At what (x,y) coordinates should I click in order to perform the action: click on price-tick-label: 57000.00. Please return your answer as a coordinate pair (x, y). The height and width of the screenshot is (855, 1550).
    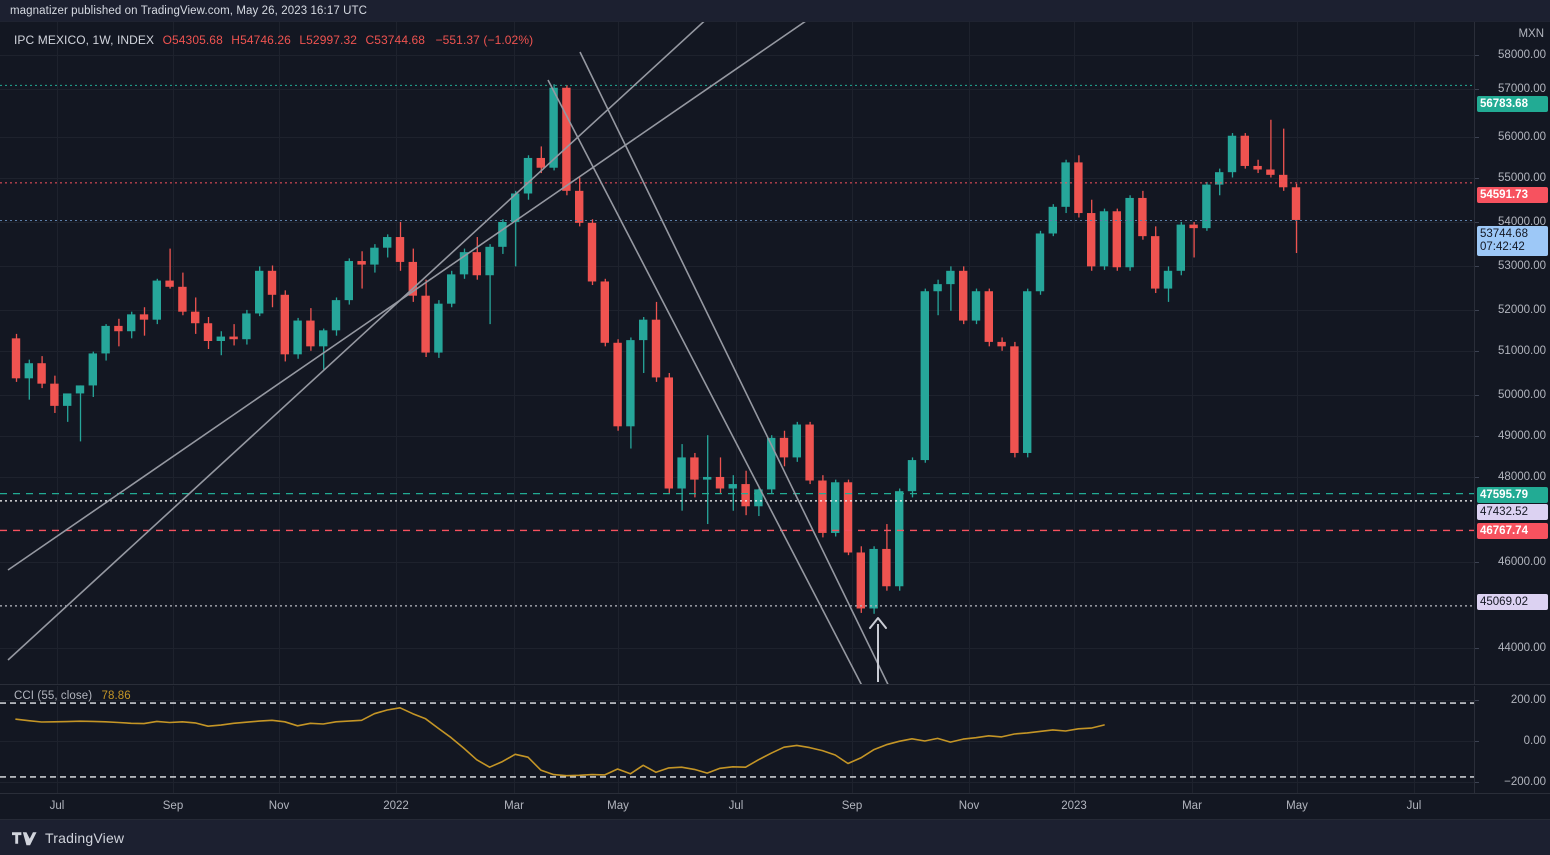
    Looking at the image, I should click on (1522, 89).